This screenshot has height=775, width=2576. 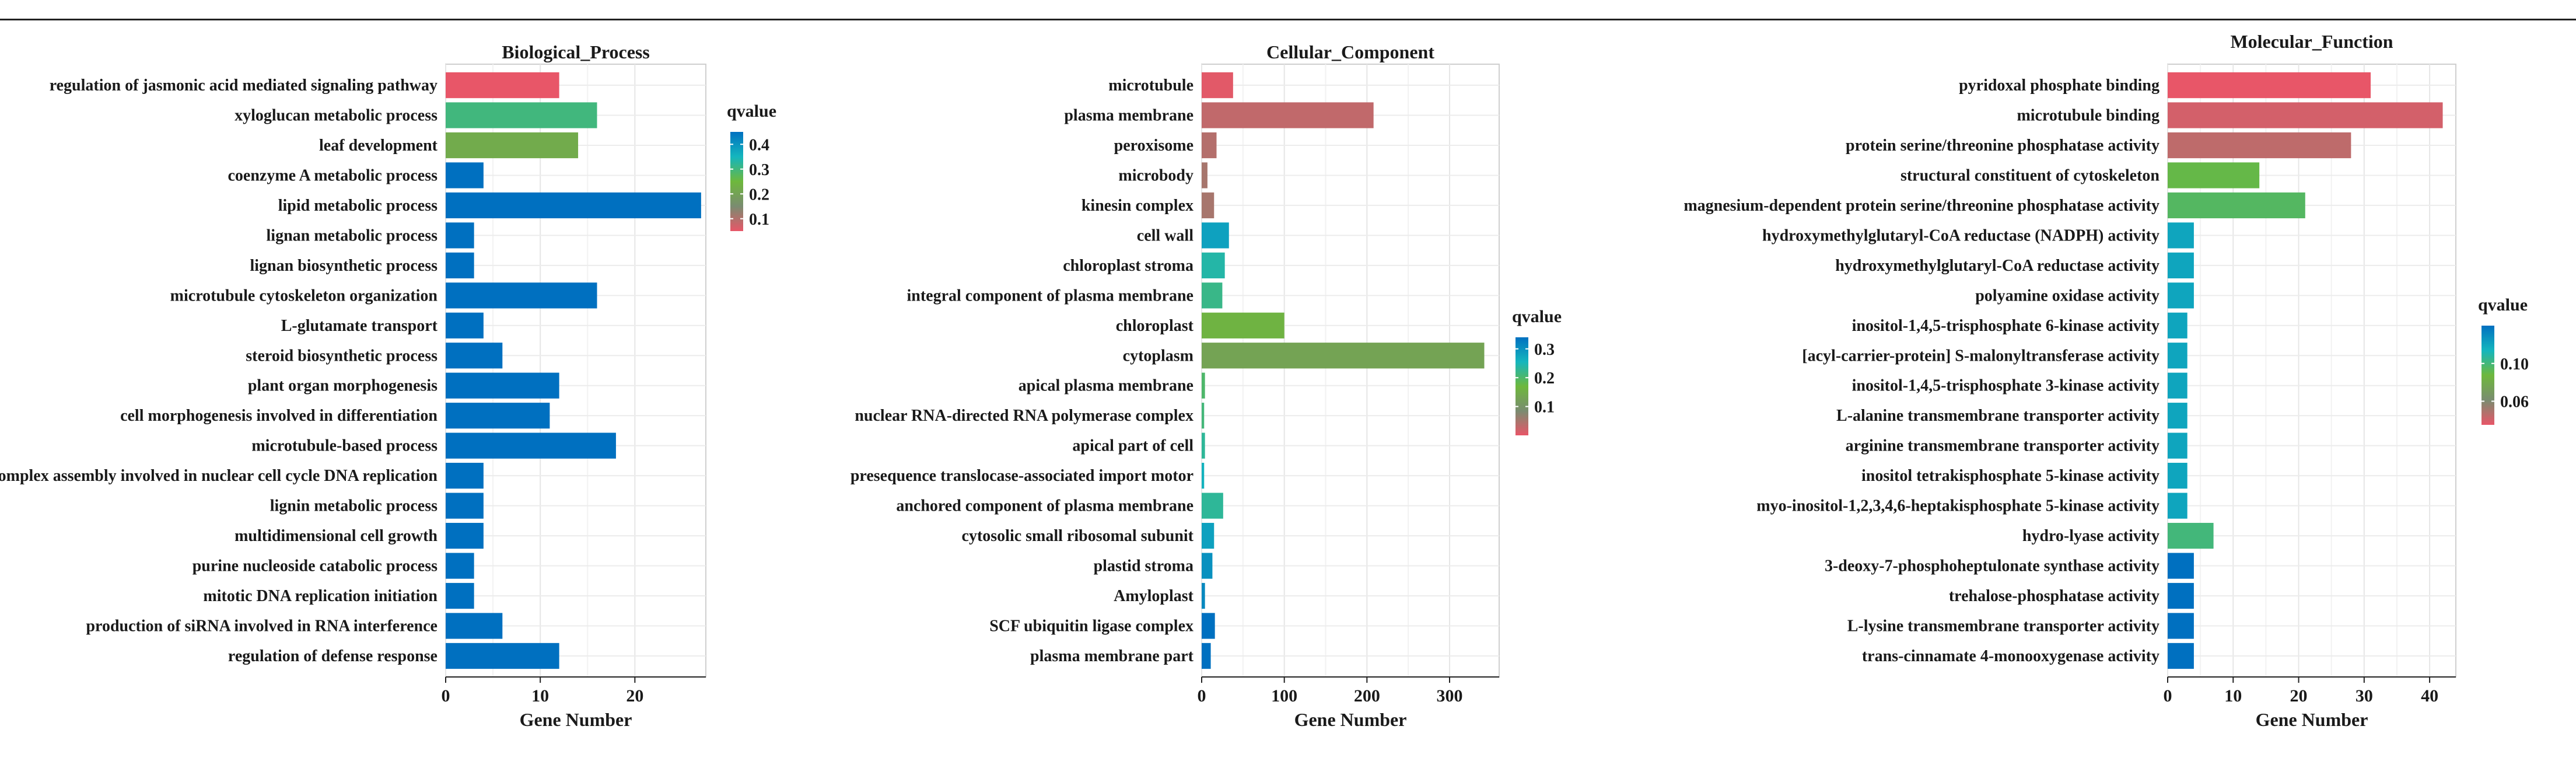 What do you see at coordinates (344, 446) in the screenshot?
I see `category-label: microtubule-based process` at bounding box center [344, 446].